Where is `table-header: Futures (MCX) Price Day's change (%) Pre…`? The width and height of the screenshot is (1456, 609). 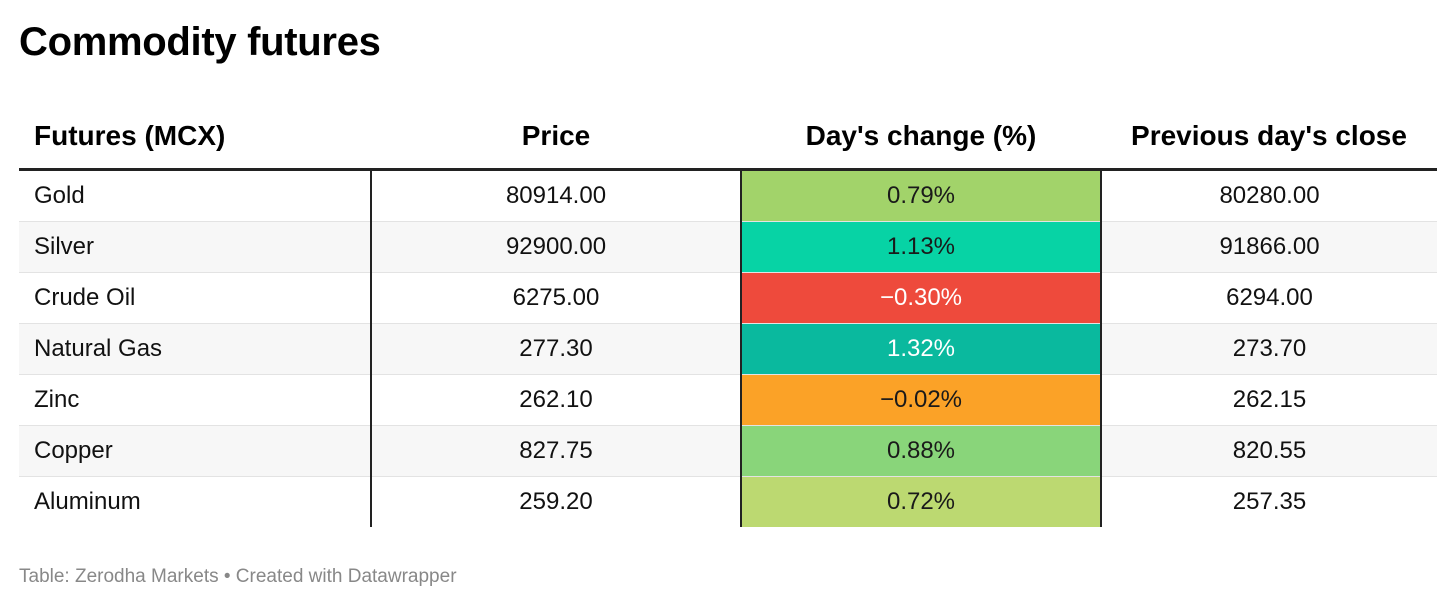
table-header: Futures (MCX) Price Day's change (%) Pre… is located at coordinates (728, 137).